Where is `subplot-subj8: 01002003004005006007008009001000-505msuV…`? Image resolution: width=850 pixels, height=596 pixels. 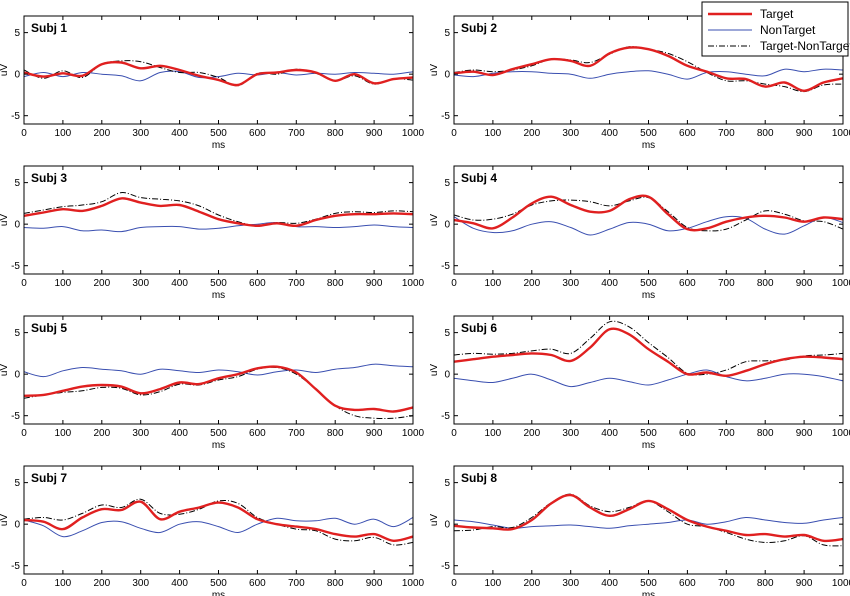 subplot-subj8: 01002003004005006007008009001000-505msuV… is located at coordinates (639, 530).